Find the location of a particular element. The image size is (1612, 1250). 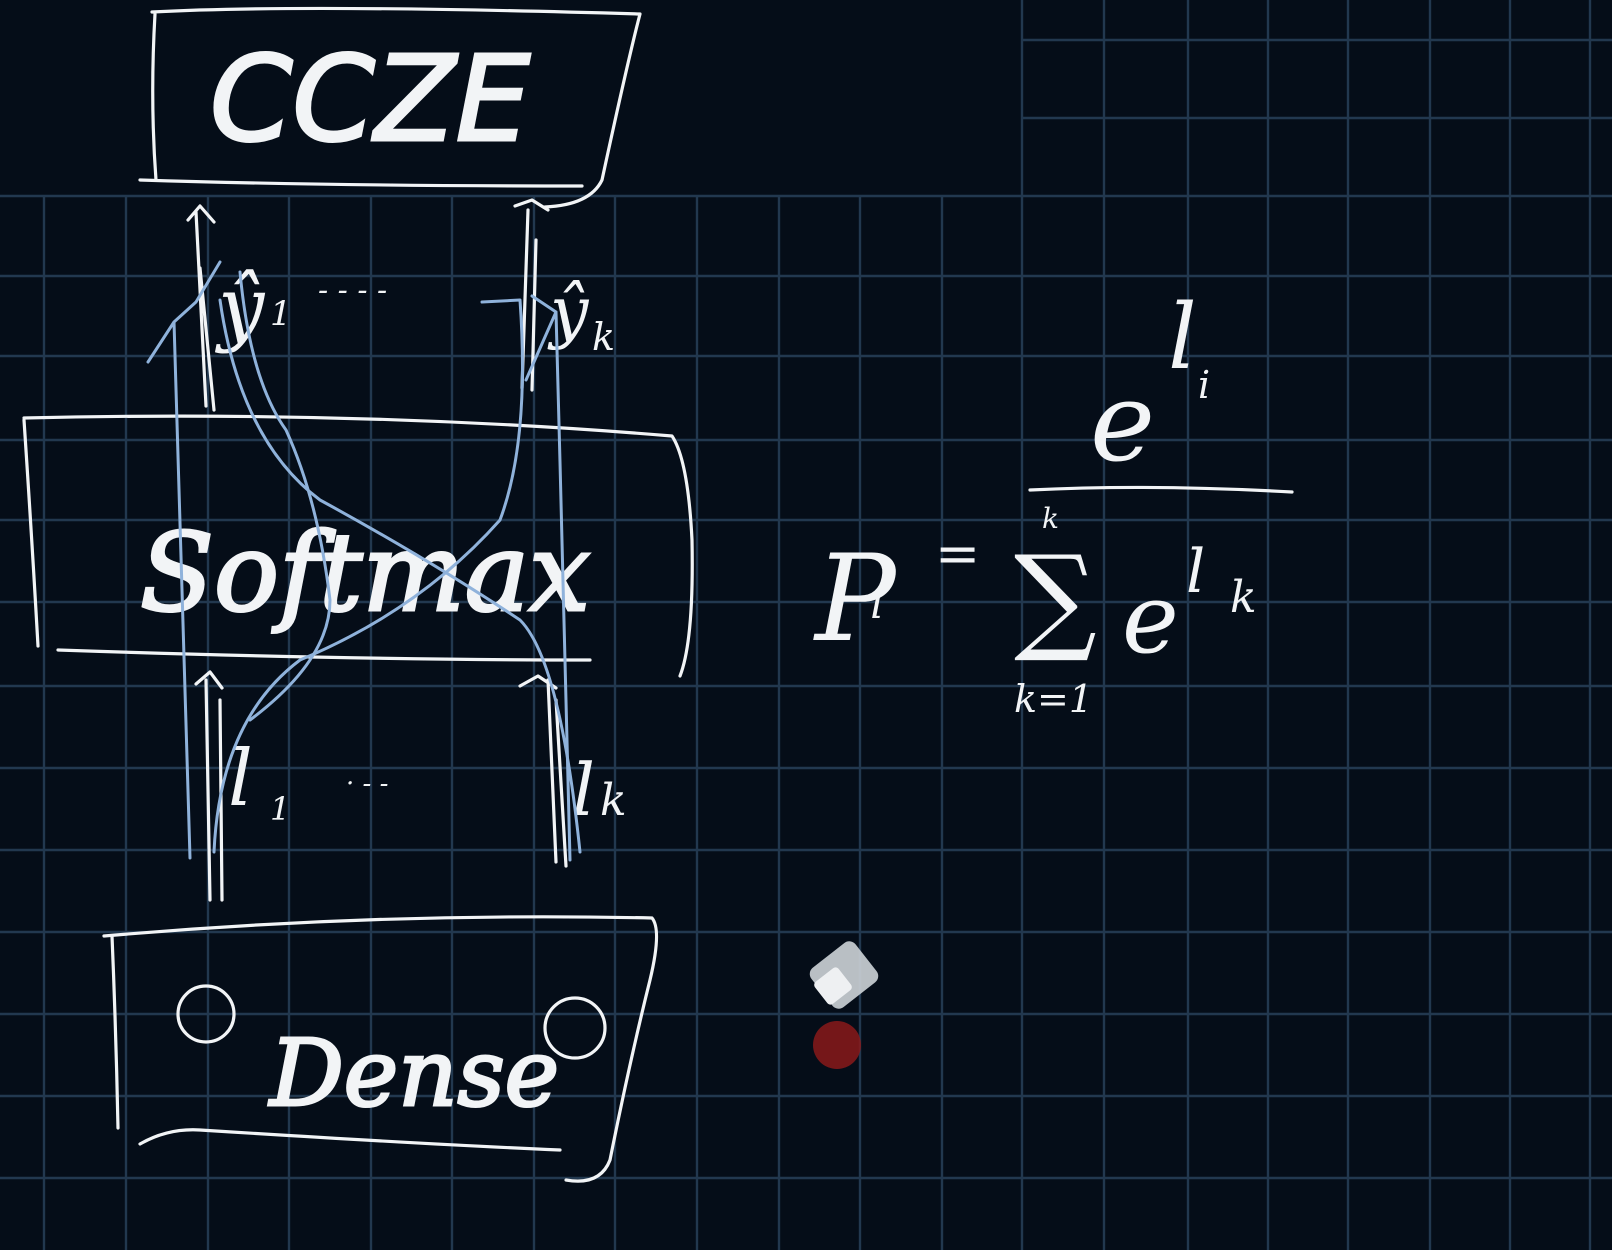

softmax-formula: P i = e l i ∑ k k=1 e l k is located at coordinates (1053, 503).